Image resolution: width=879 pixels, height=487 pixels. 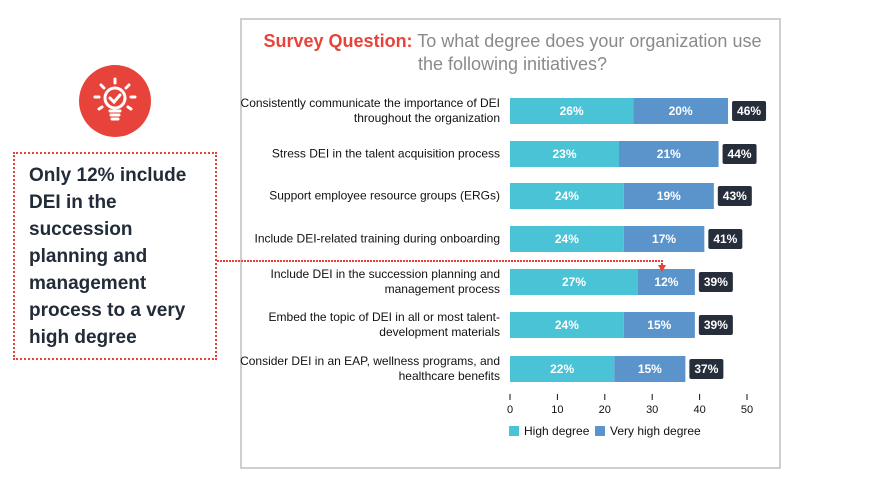 What do you see at coordinates (648, 431) in the screenshot?
I see `legend-very-high: Very high degree` at bounding box center [648, 431].